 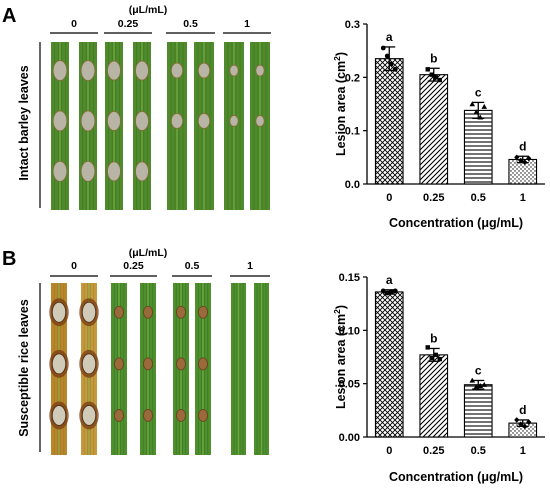 What do you see at coordinates (74, 24) in the screenshot?
I see `concentration-label: 0` at bounding box center [74, 24].